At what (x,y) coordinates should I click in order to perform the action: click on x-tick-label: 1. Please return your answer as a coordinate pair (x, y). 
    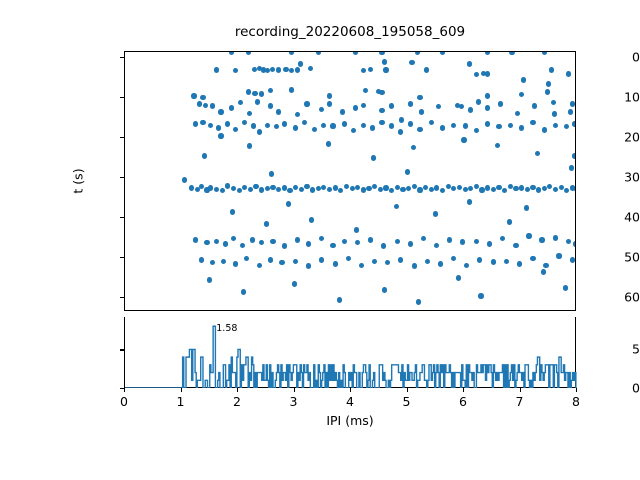
    Looking at the image, I should click on (180, 401).